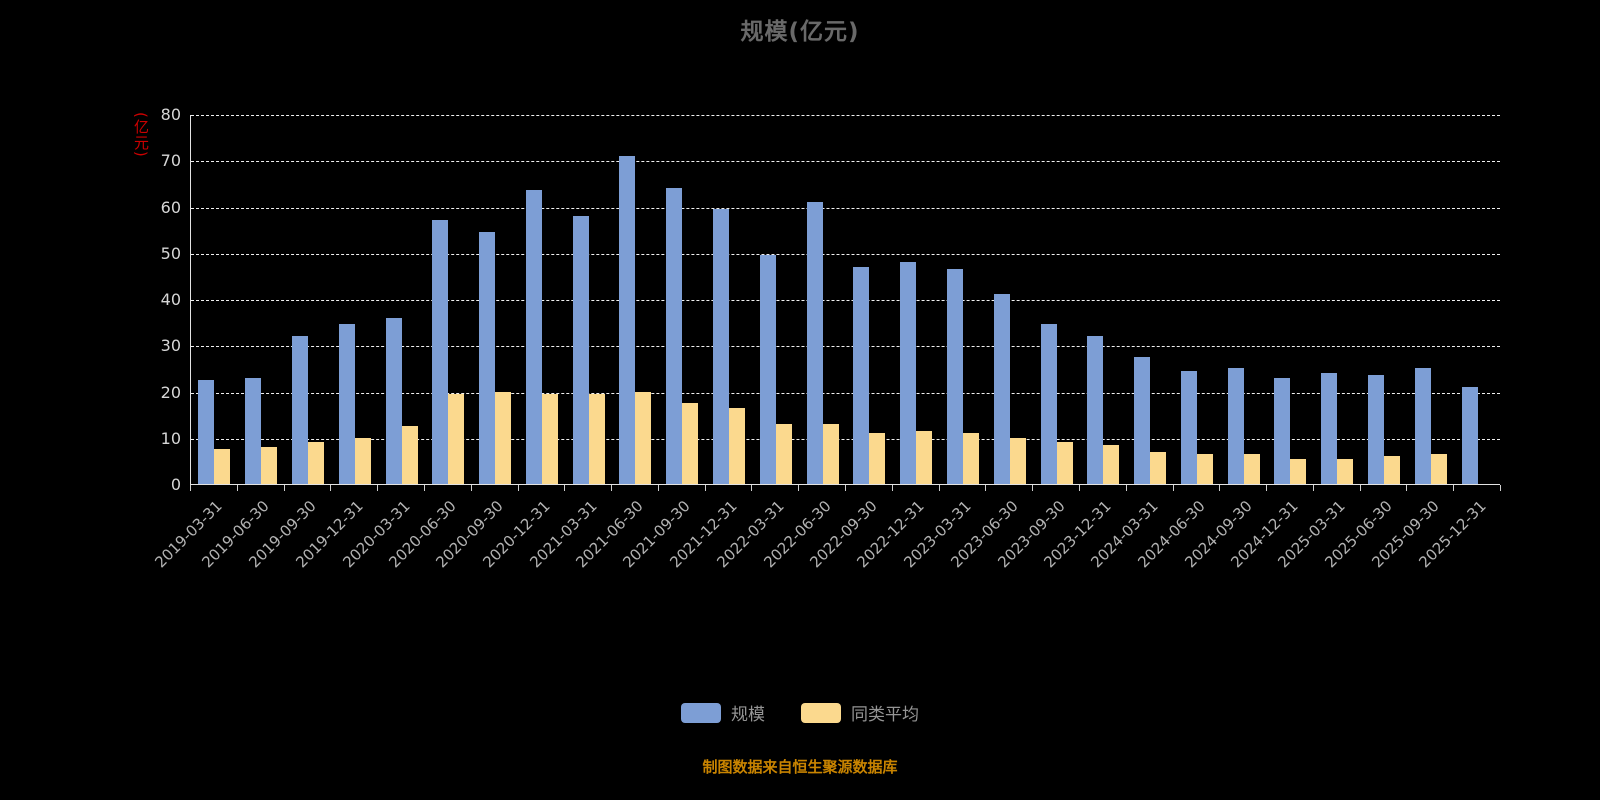 This screenshot has width=1600, height=800. Describe the element at coordinates (503, 437) in the screenshot. I see `bar-同类平均-2020-09-30` at that location.